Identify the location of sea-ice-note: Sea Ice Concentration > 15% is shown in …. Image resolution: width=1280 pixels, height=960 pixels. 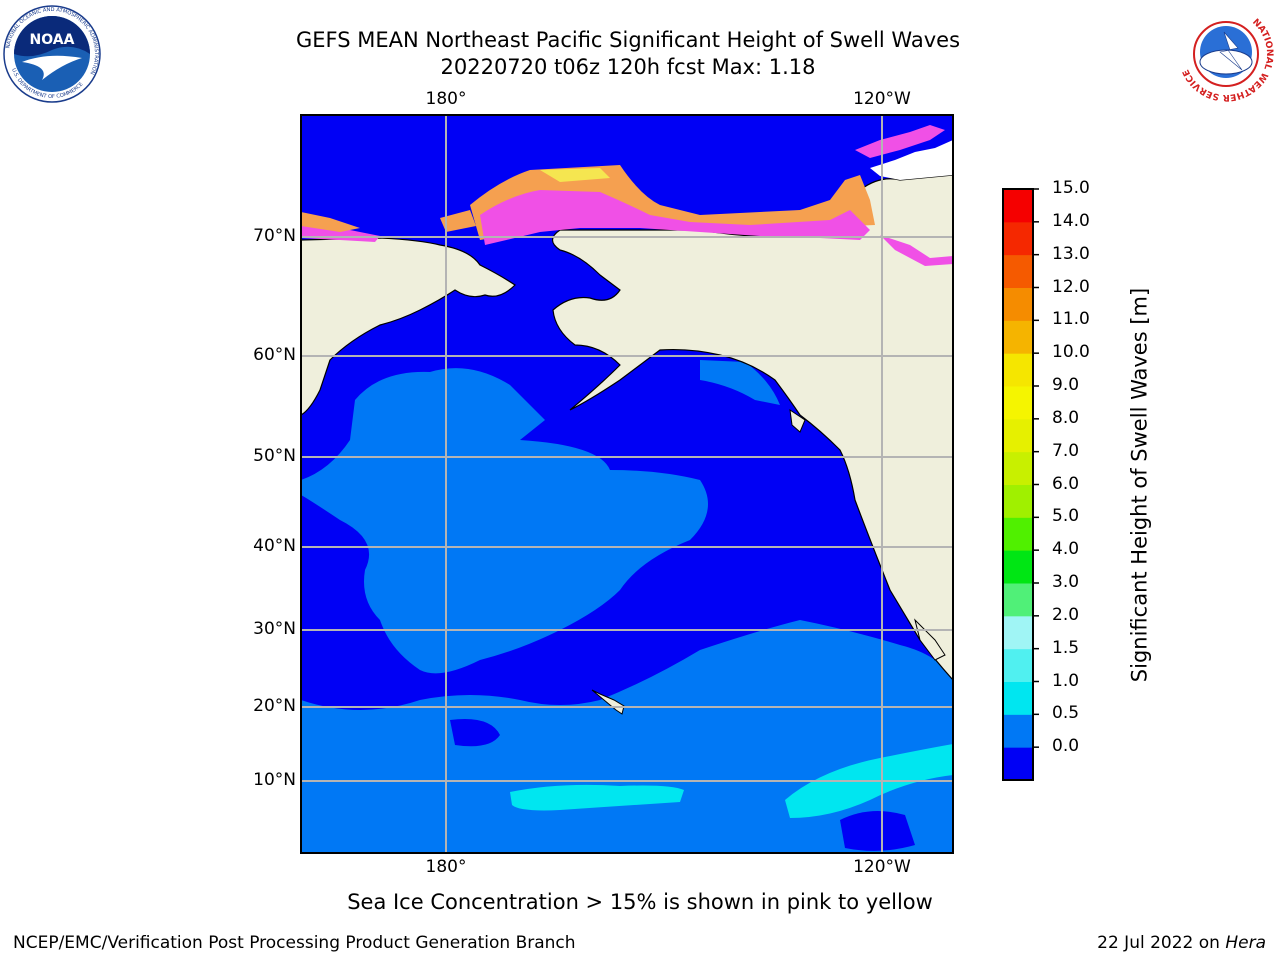
(640, 902).